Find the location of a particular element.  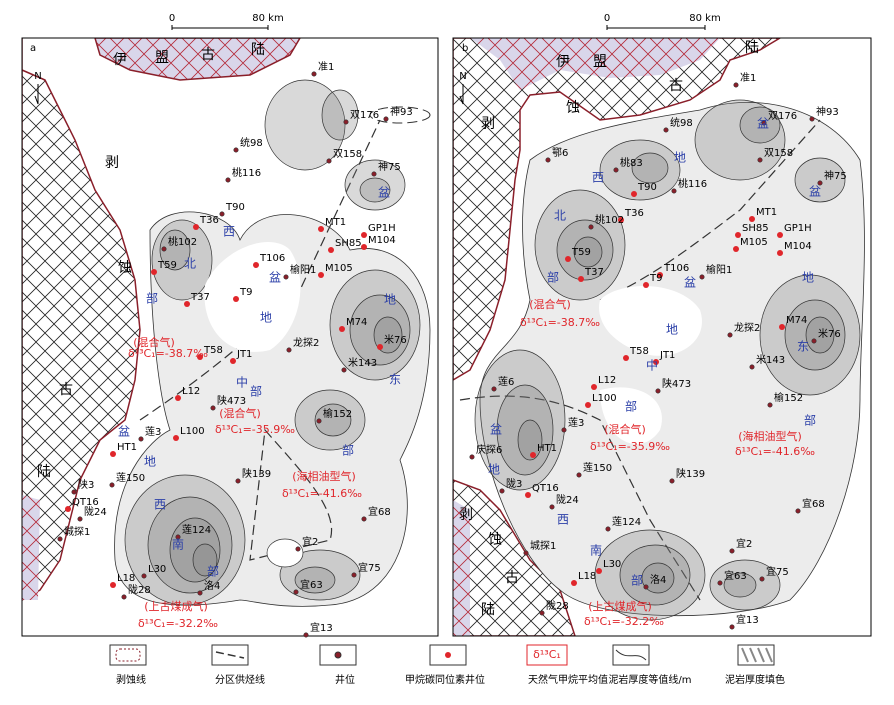

well-label: 洛4 is located at coordinates (658, 579).